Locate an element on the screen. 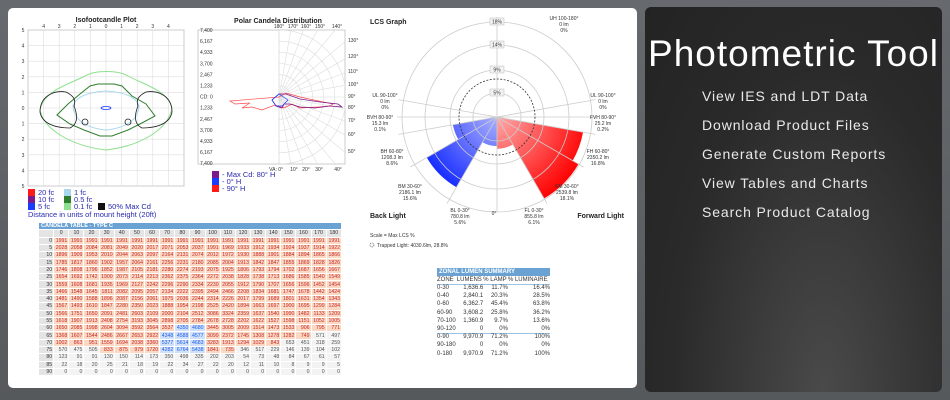 This screenshot has width=950, height=400. candela-cell: 1860 is located at coordinates (91, 262).